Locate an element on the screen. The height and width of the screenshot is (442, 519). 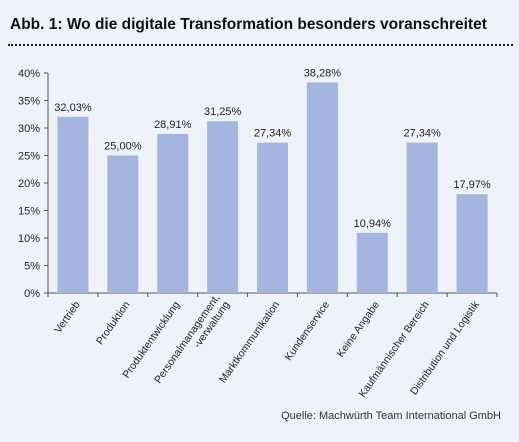
y-tick-label: 35% is located at coordinates (29, 102).